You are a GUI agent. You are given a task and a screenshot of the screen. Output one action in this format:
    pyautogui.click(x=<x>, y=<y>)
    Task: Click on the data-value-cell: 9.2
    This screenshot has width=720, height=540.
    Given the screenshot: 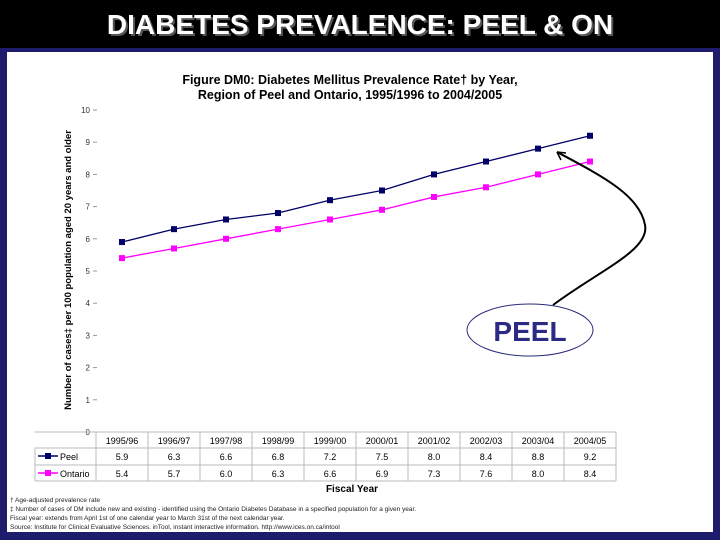 What is the action you would take?
    pyautogui.click(x=590, y=457)
    